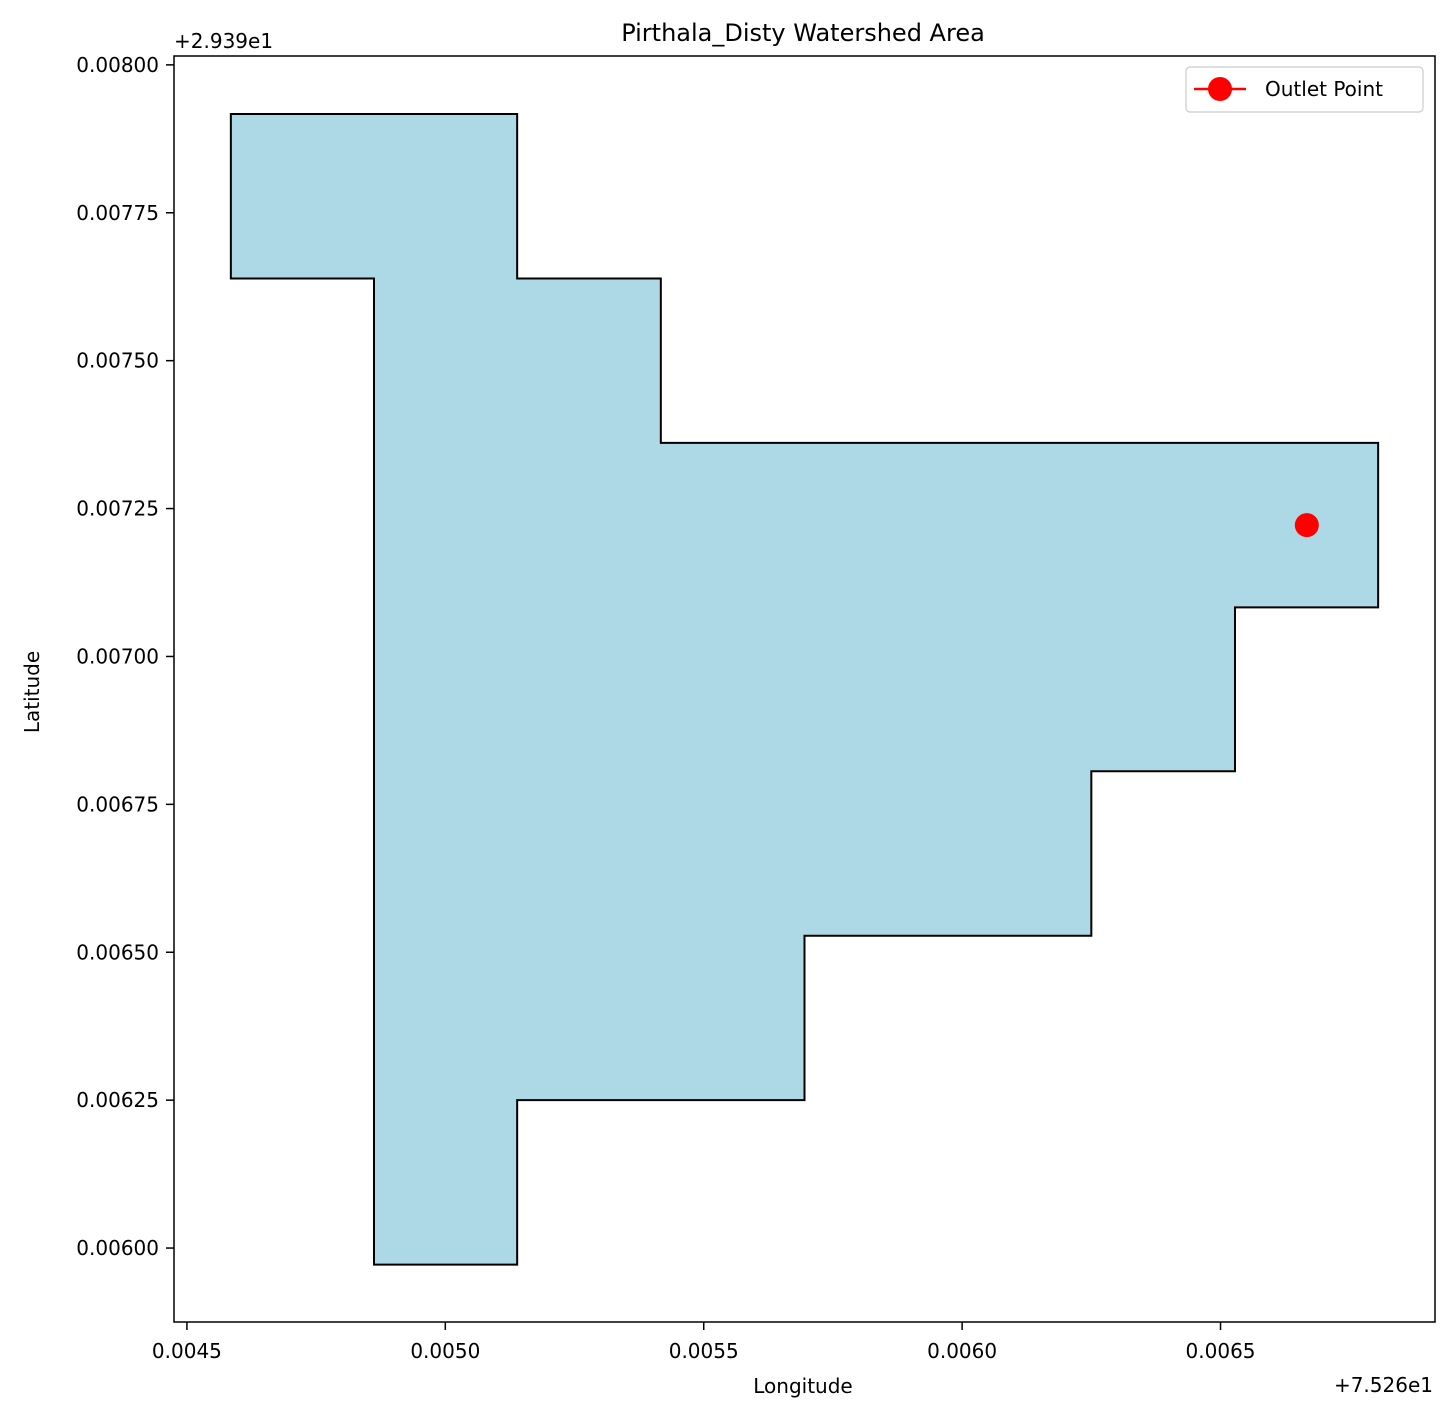 The image size is (1453, 1421). I want to click on x-tick-label: 0.0050, so click(445, 1351).